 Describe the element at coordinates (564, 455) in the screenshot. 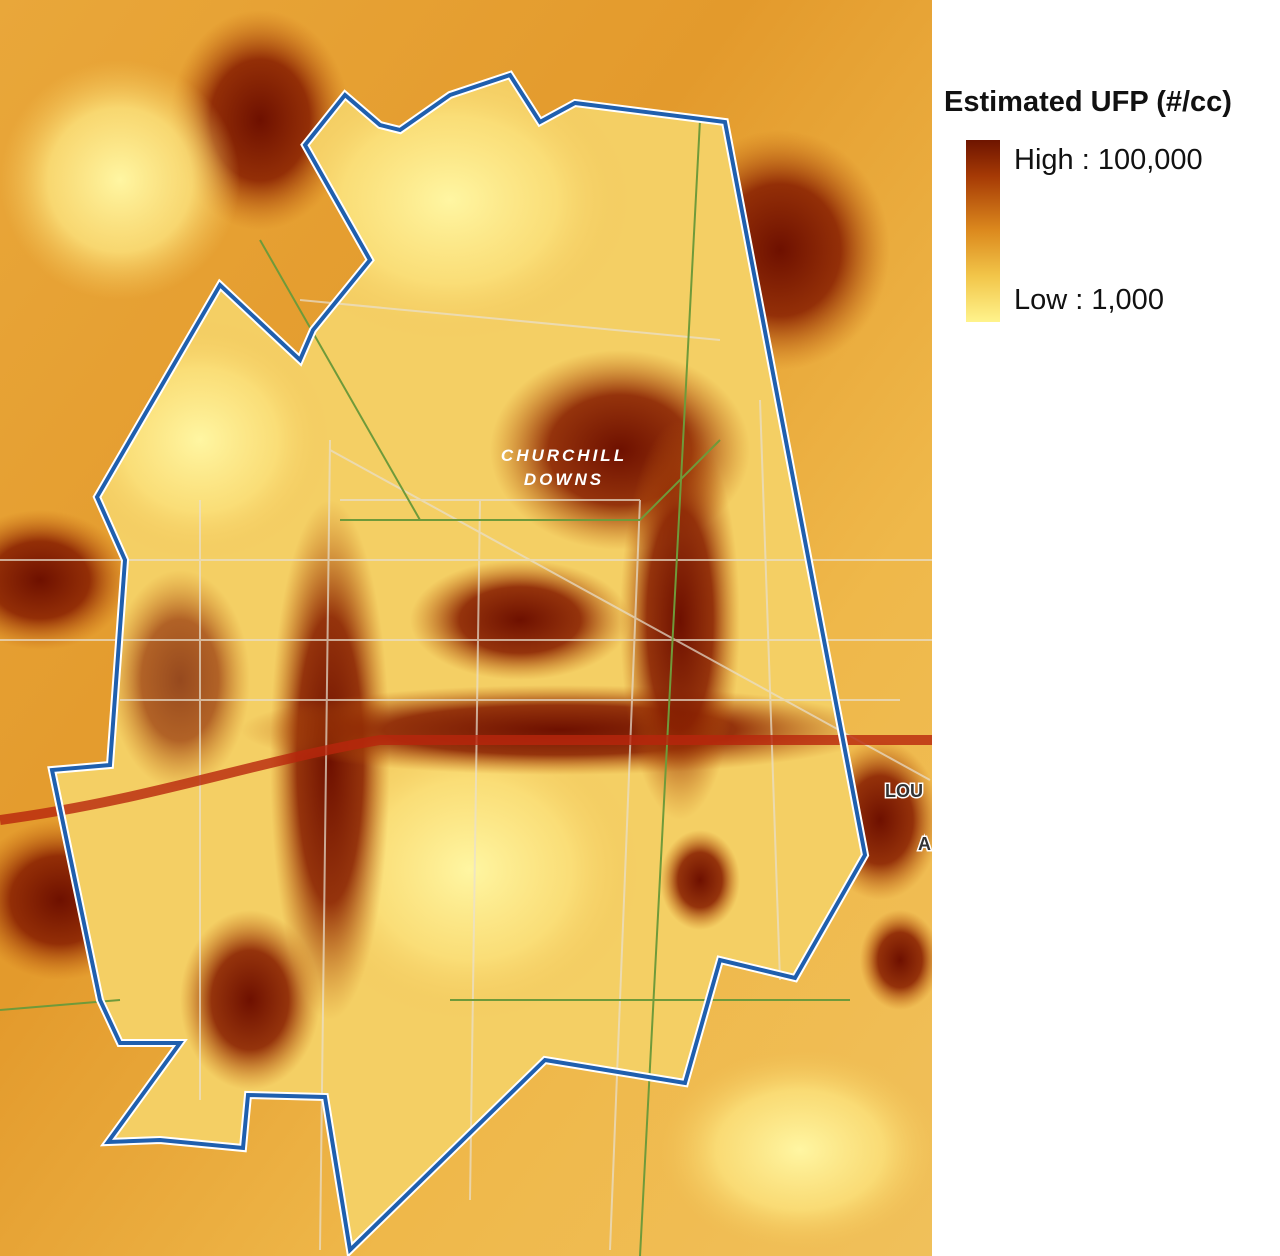

I see `place-label: CHURCHILL` at that location.